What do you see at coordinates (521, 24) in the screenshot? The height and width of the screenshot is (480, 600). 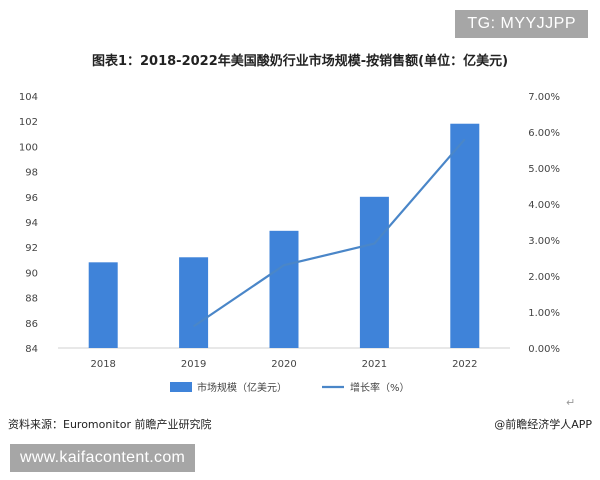 I see `telegram-badge: TG: MYYJJPP` at bounding box center [521, 24].